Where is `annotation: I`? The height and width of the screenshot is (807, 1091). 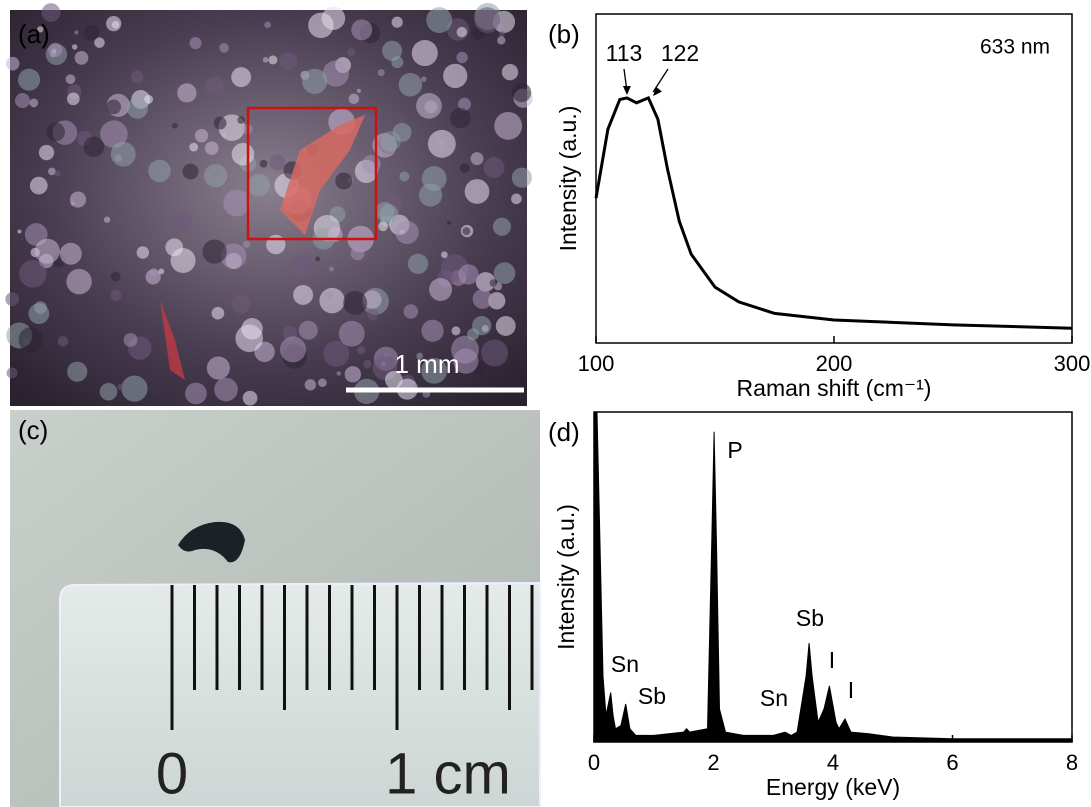
annotation: I is located at coordinates (832, 660).